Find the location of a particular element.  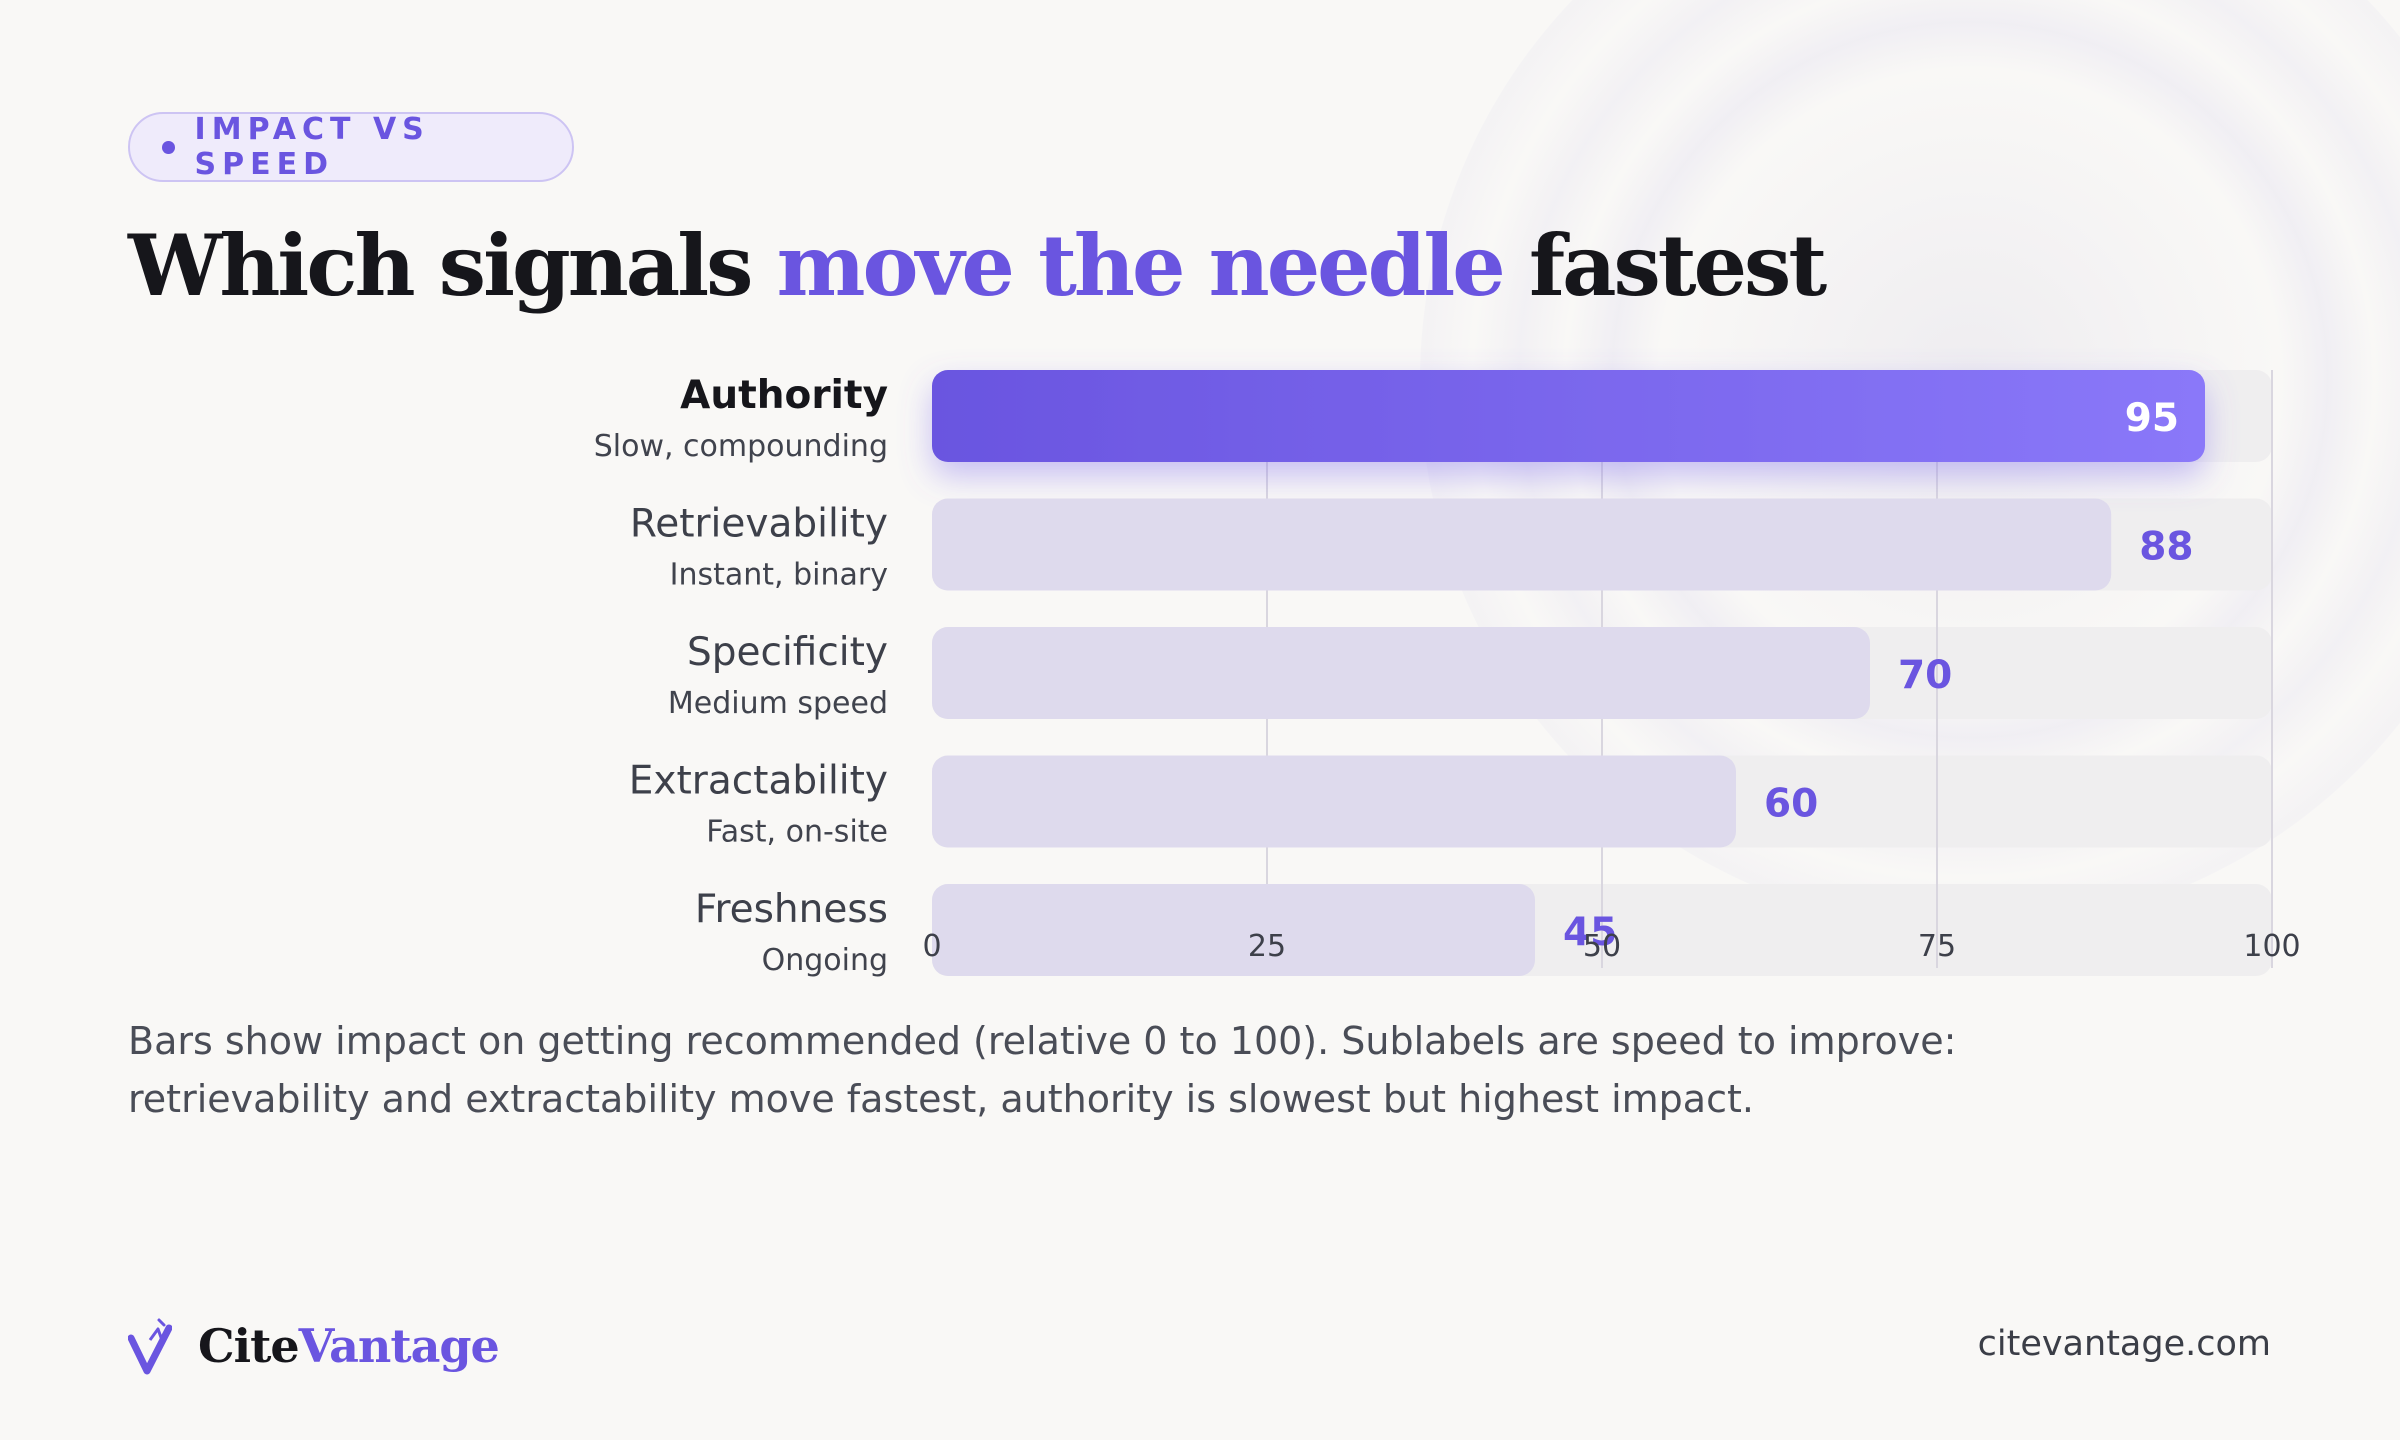

bar-value-label: 70 is located at coordinates (1925, 675).